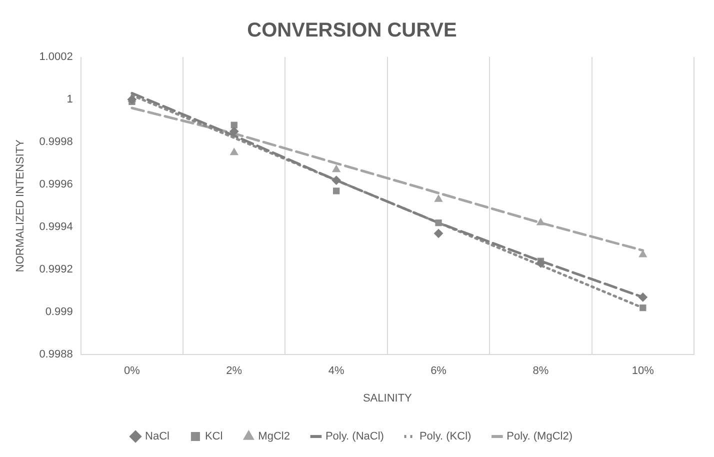 Image resolution: width=714 pixels, height=457 pixels. I want to click on x-tick-label: 8%, so click(540, 371).